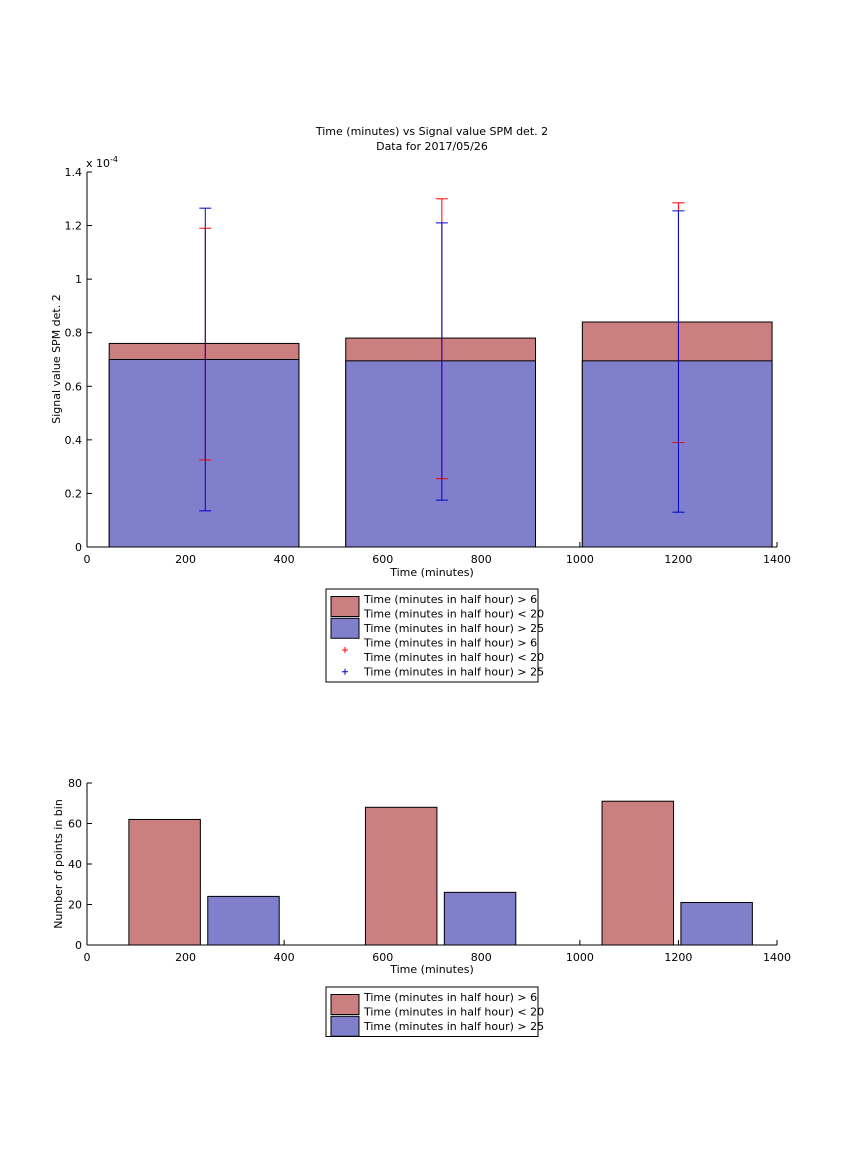 The image size is (864, 1152). I want to click on top-x-tick-label: 1400, so click(777, 559).